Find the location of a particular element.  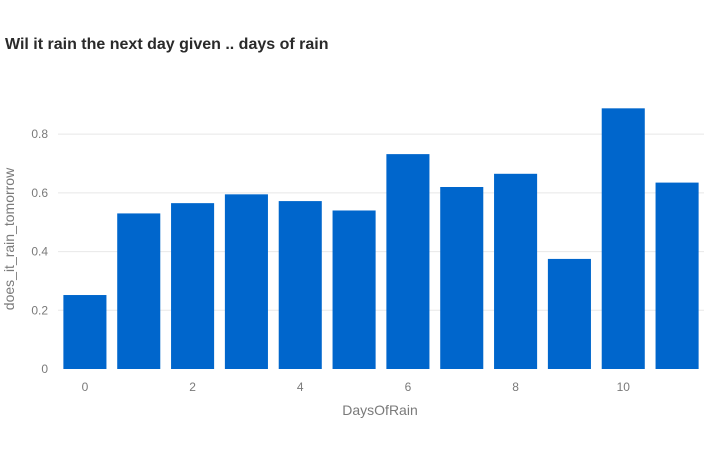

y-tick-label: 0 is located at coordinates (44, 369).